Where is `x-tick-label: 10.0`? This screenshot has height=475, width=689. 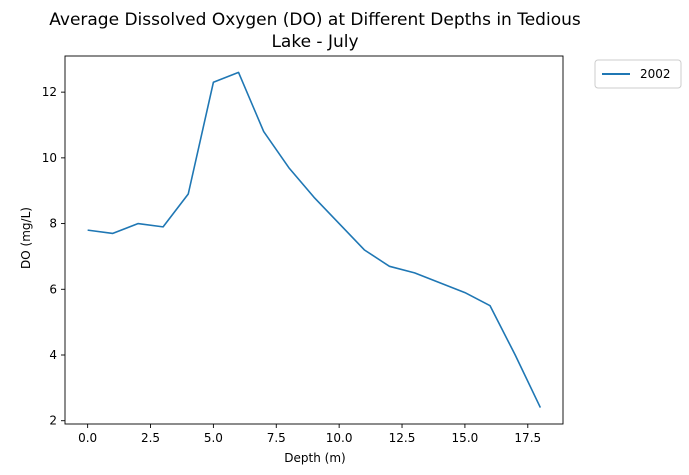
x-tick-label: 10.0 is located at coordinates (339, 438).